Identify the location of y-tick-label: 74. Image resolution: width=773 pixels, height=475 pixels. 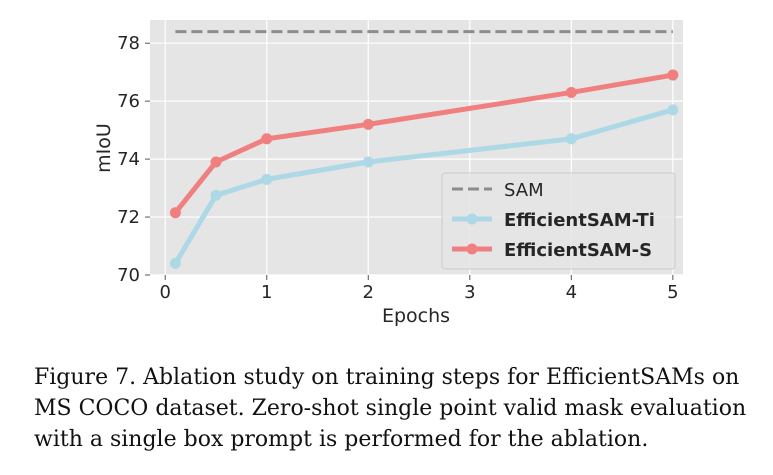
(128, 159).